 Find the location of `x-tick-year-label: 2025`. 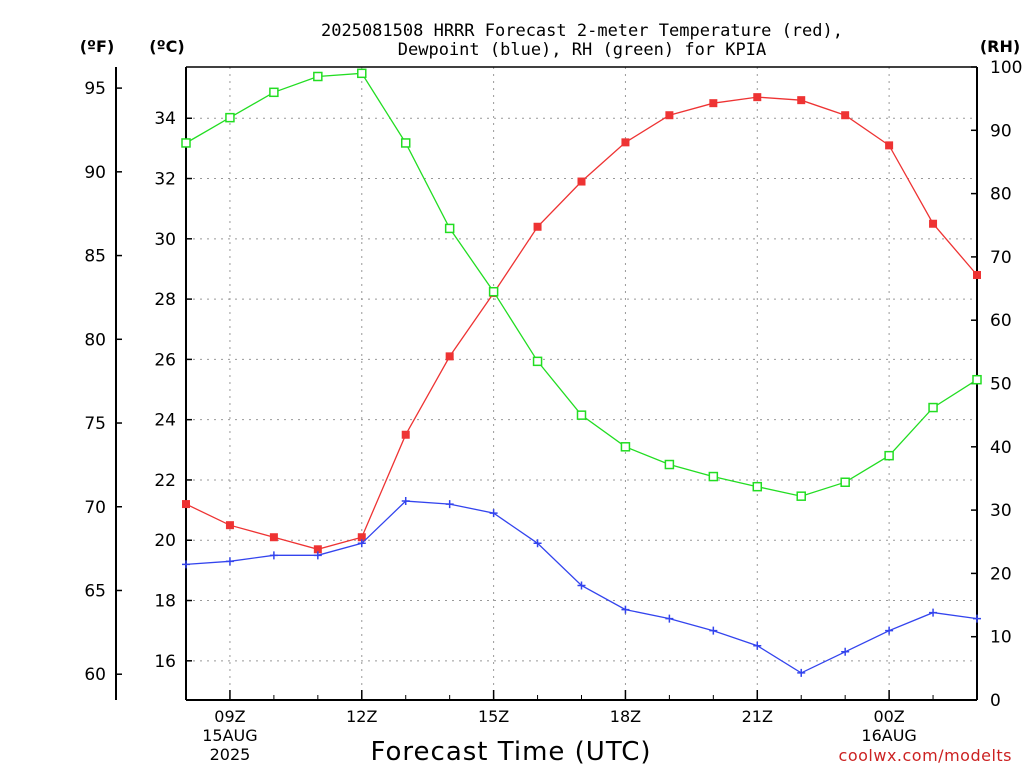

x-tick-year-label: 2025 is located at coordinates (230, 754).